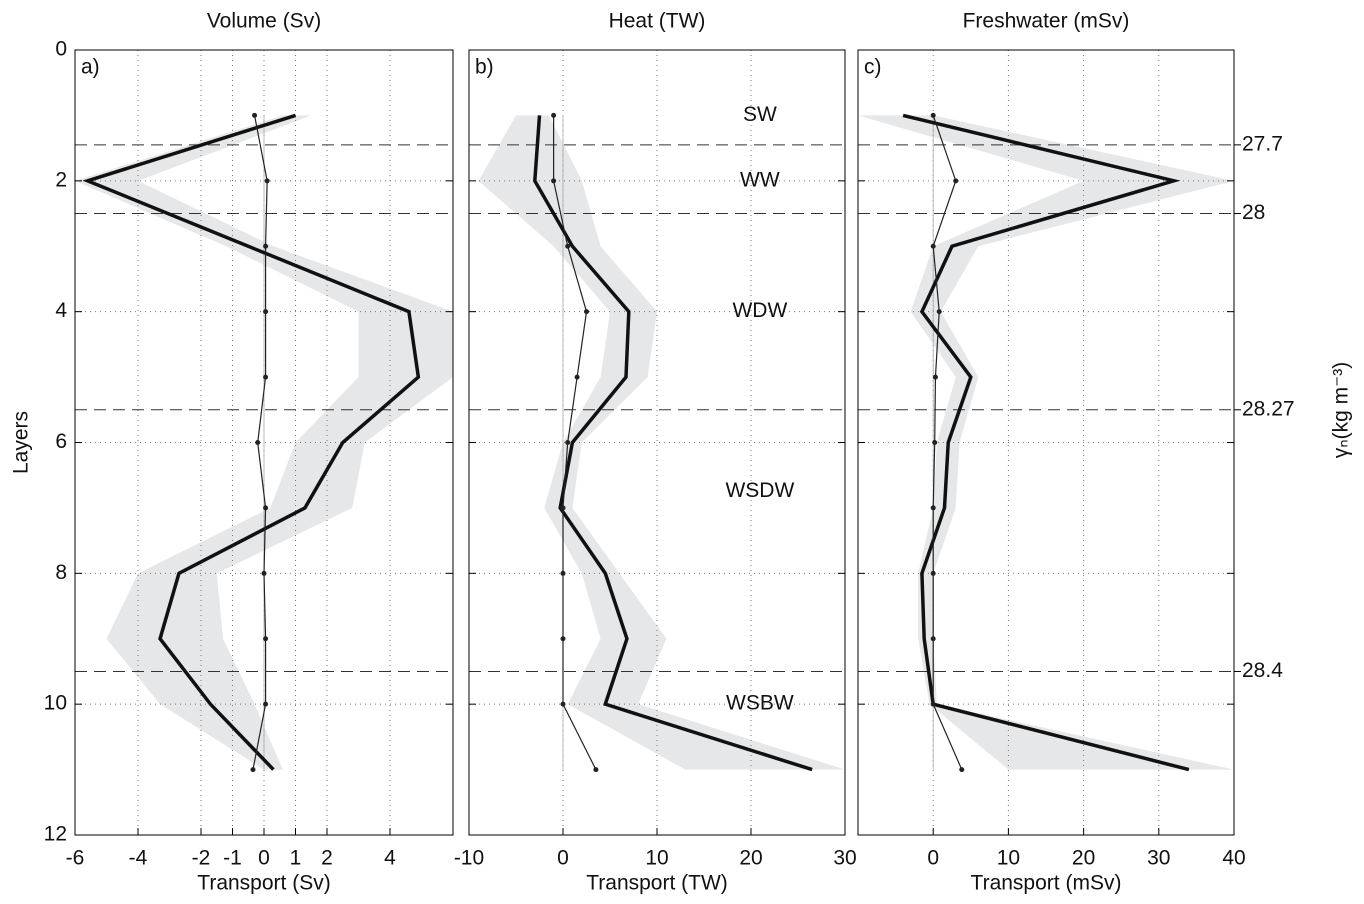 The height and width of the screenshot is (904, 1364). I want to click on y2-tick-label: 28, so click(1253, 212).